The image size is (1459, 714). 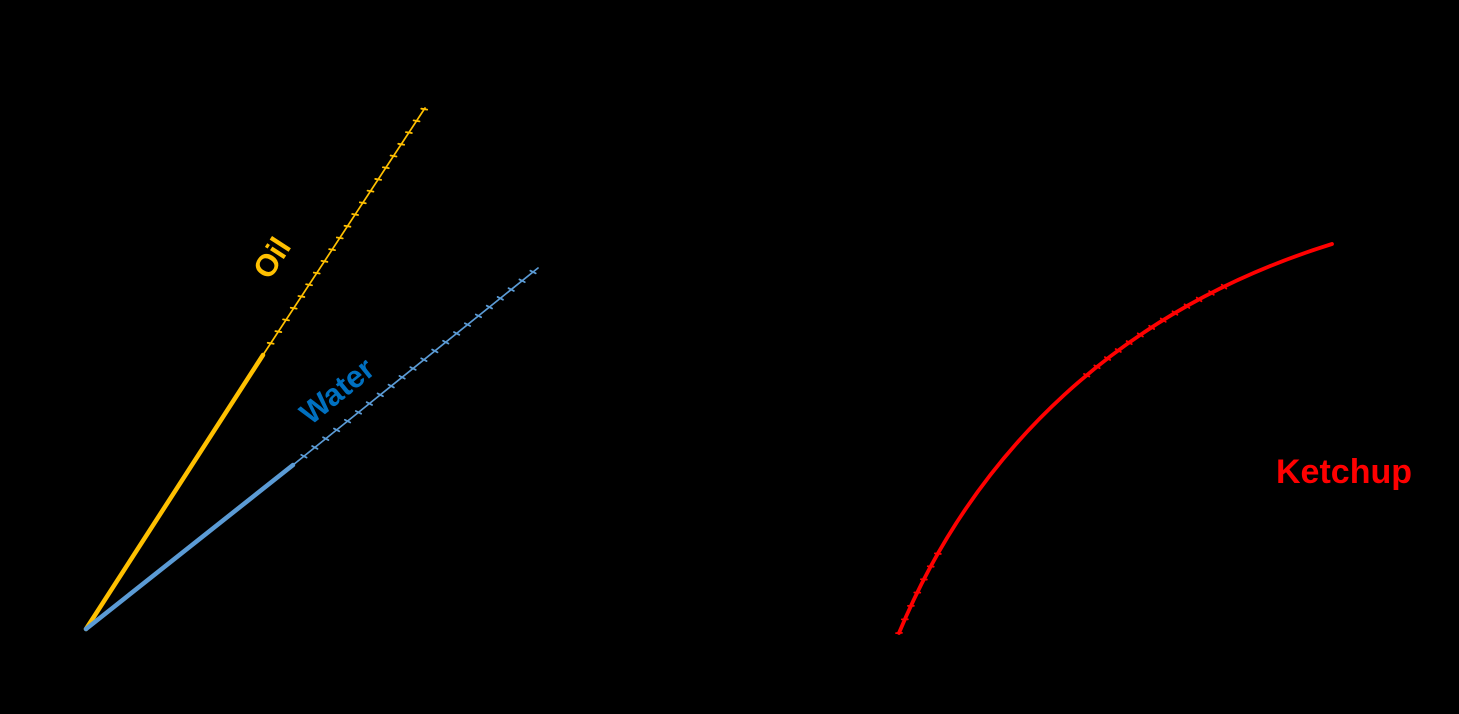 I want to click on ketchup-curve-label: Ketchup, so click(x=1344, y=472).